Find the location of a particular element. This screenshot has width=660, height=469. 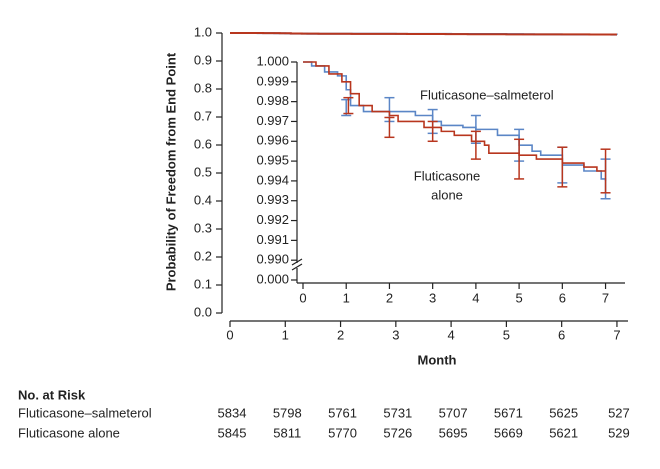

inset-x-tick-label: 3 is located at coordinates (432, 297).